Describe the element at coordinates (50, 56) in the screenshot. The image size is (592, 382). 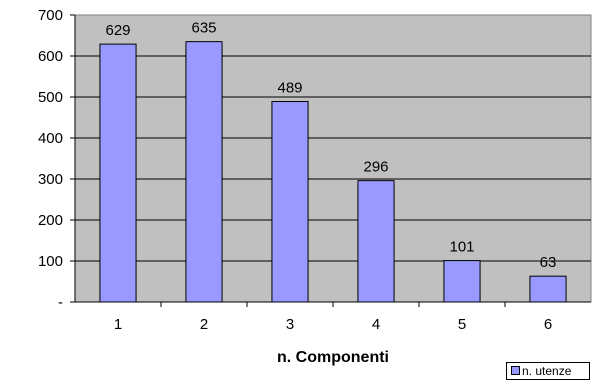
I see `y-tick-label: 600` at that location.